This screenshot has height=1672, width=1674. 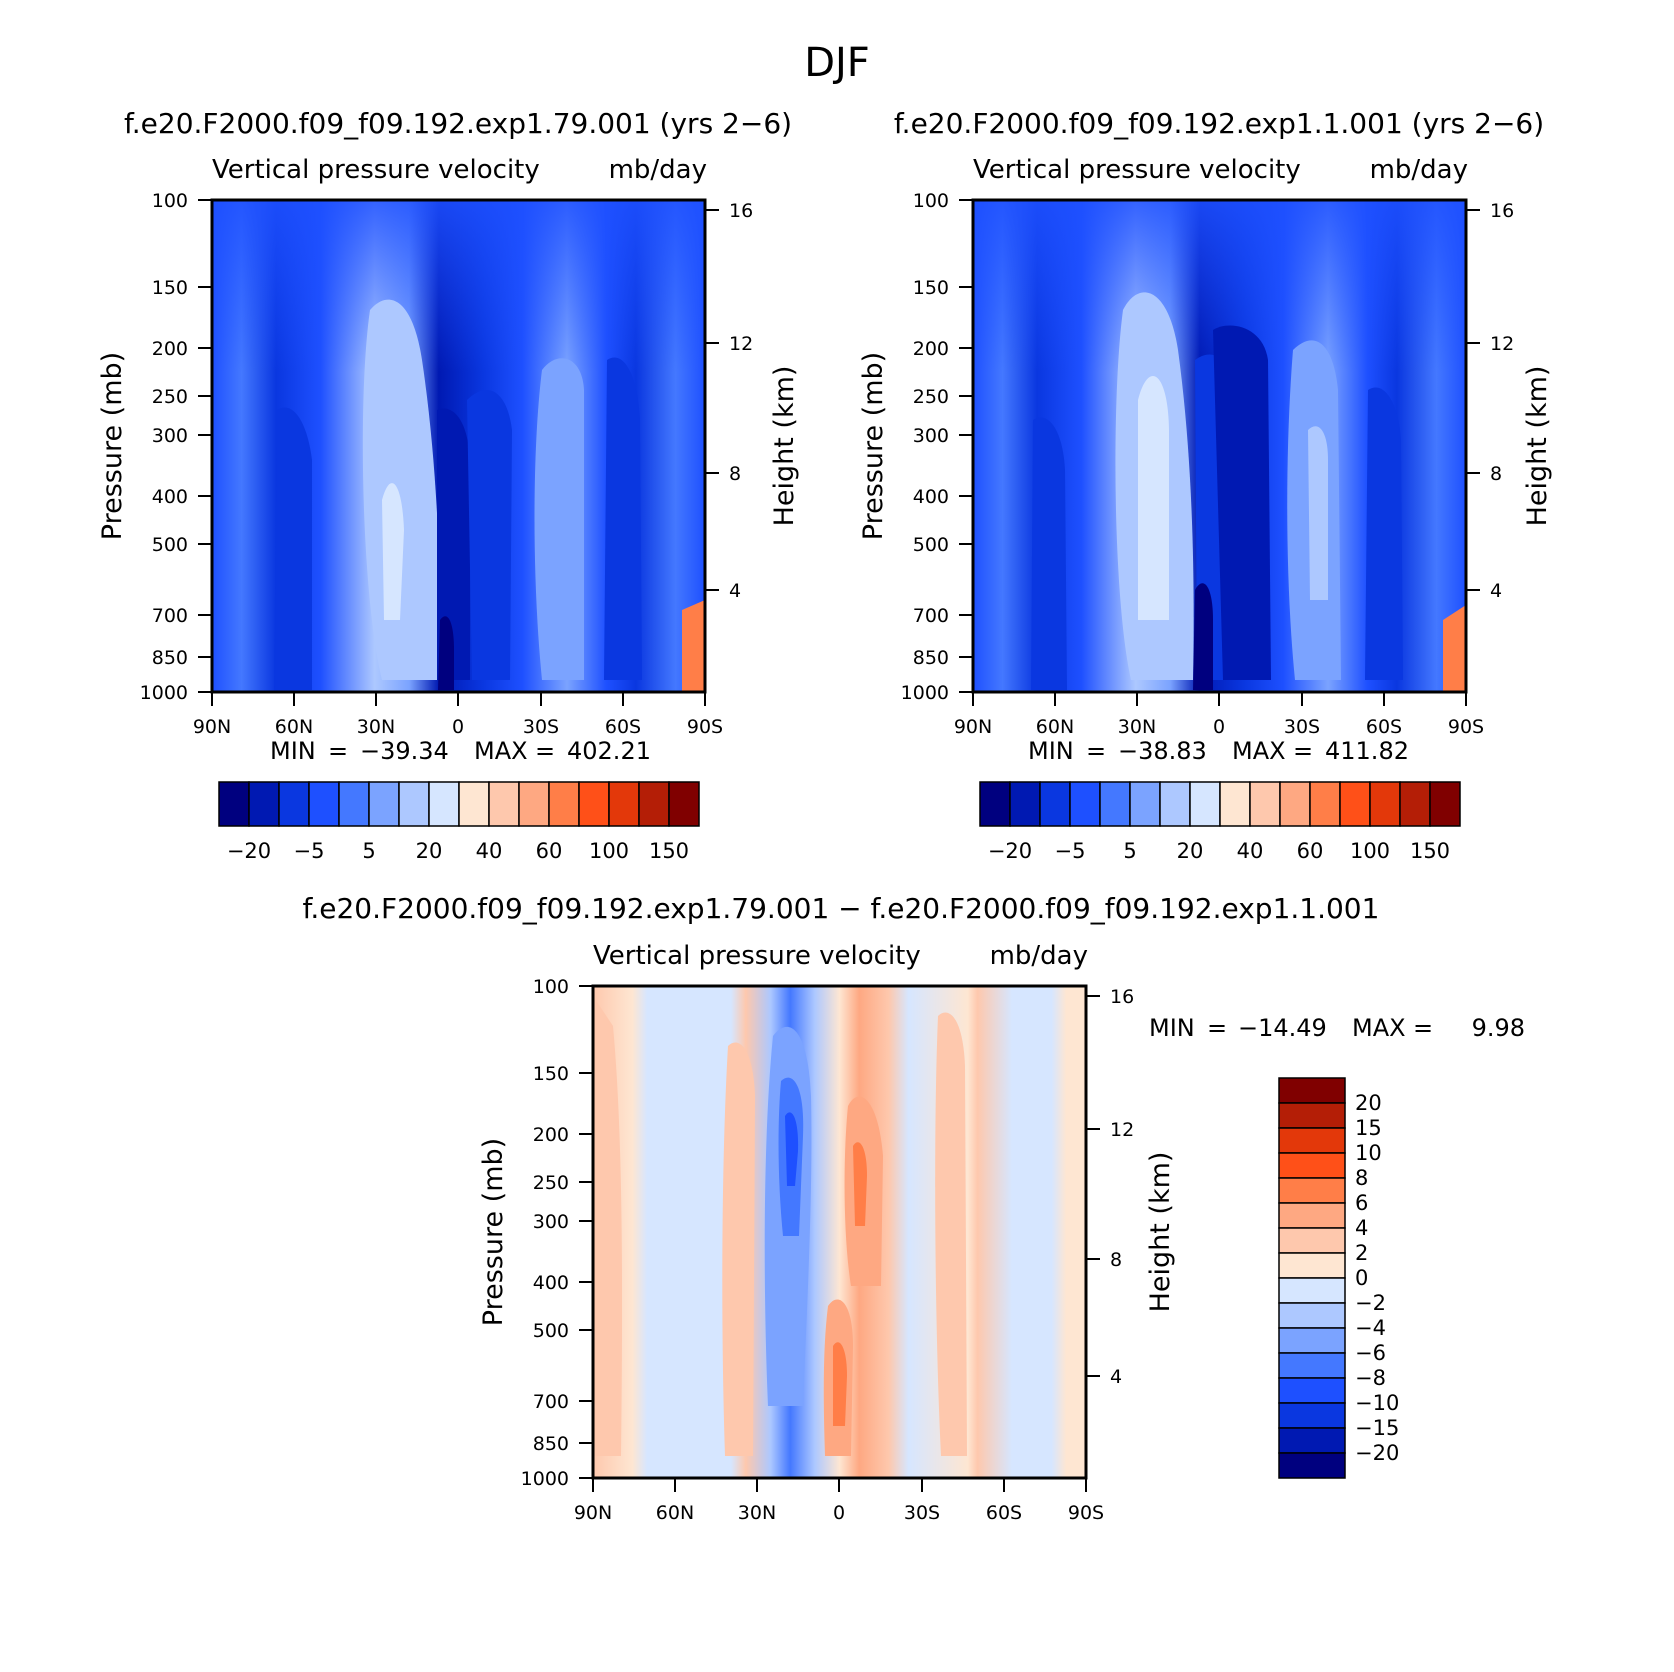 What do you see at coordinates (1122, 1130) in the screenshot?
I see `y-right-tick-label: 12` at bounding box center [1122, 1130].